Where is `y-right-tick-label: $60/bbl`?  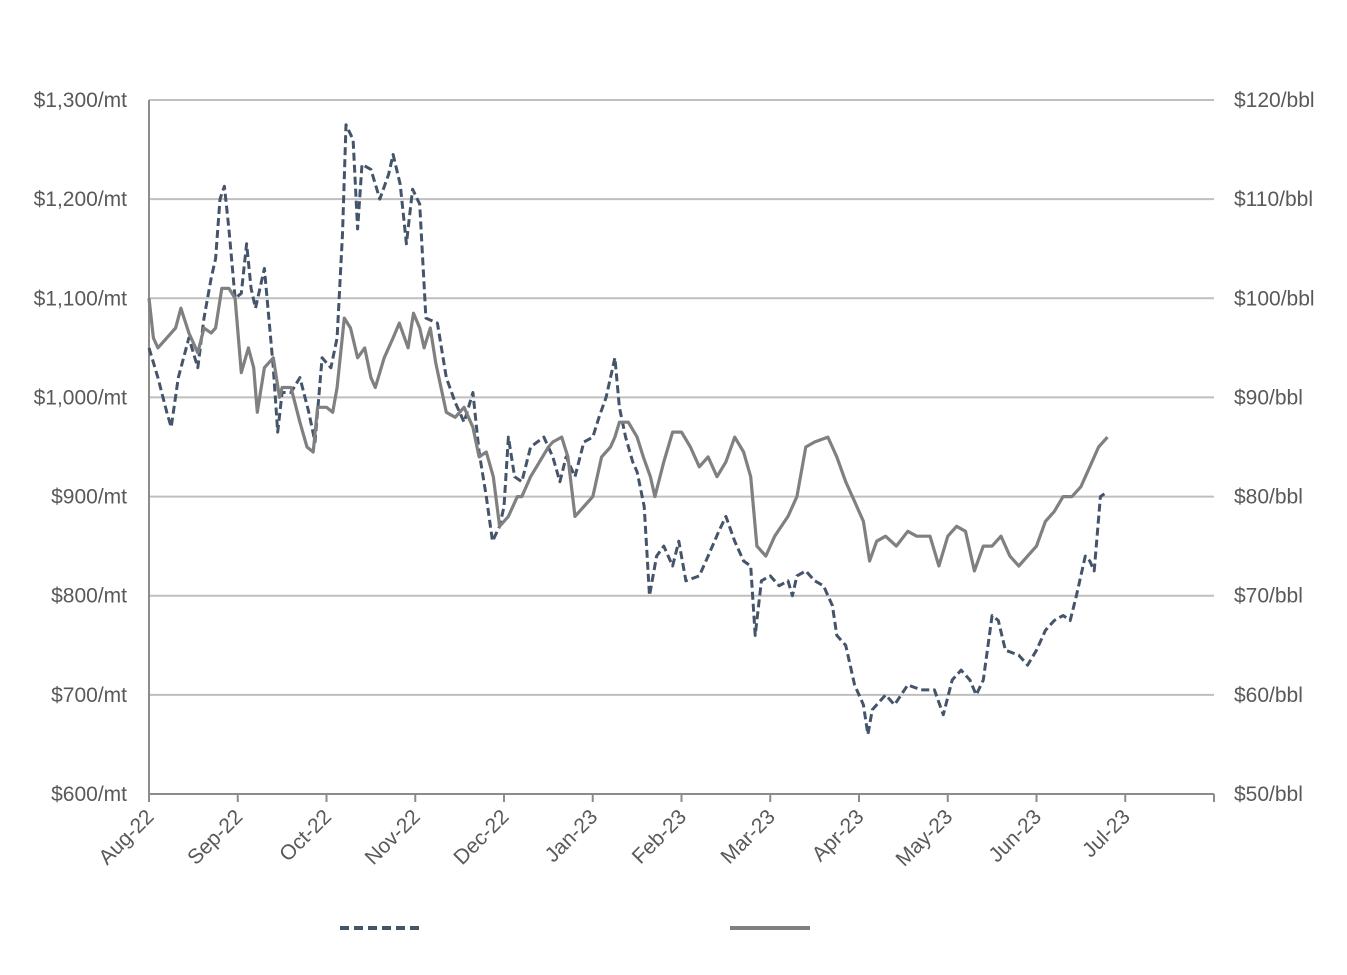 y-right-tick-label: $60/bbl is located at coordinates (1268, 695).